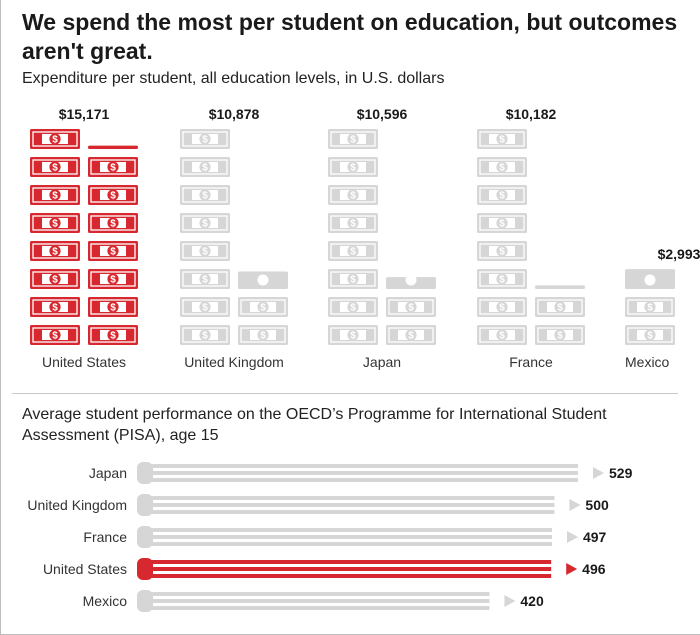  Describe the element at coordinates (370, 473) in the screenshot. I see `bar-japan` at that location.